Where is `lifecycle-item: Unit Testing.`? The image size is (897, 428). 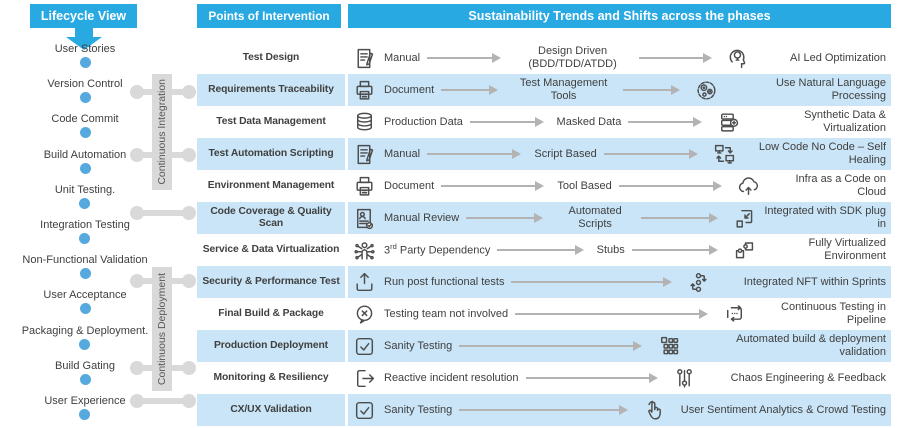 lifecycle-item: Unit Testing. is located at coordinates (85, 196).